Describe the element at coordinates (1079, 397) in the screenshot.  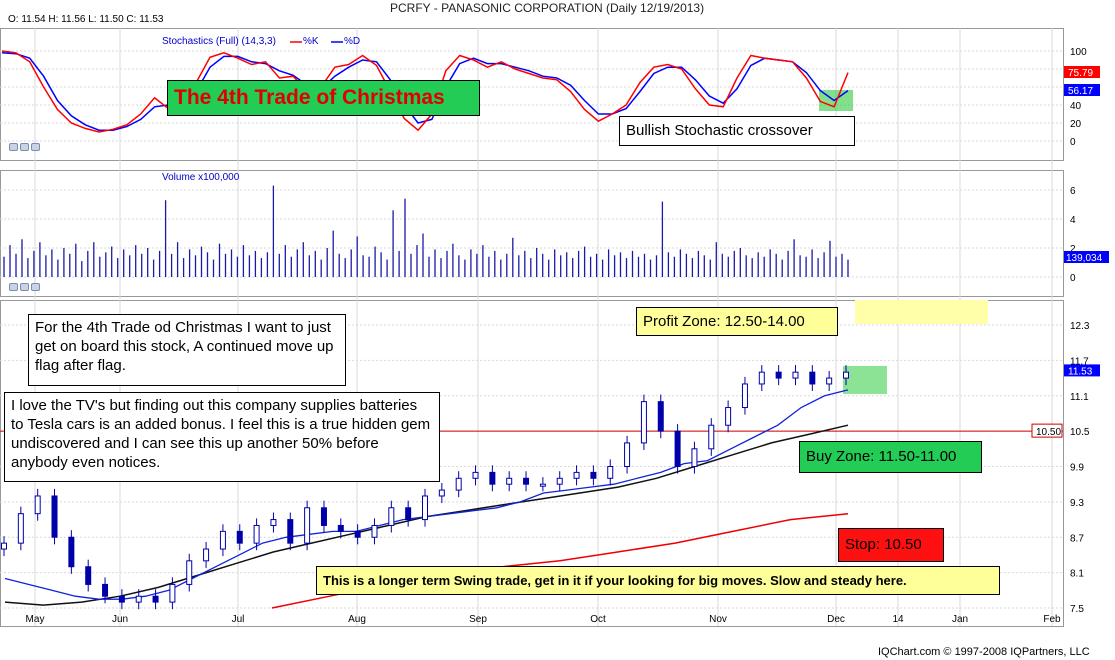
I see `price-y-tick: 11.1` at that location.